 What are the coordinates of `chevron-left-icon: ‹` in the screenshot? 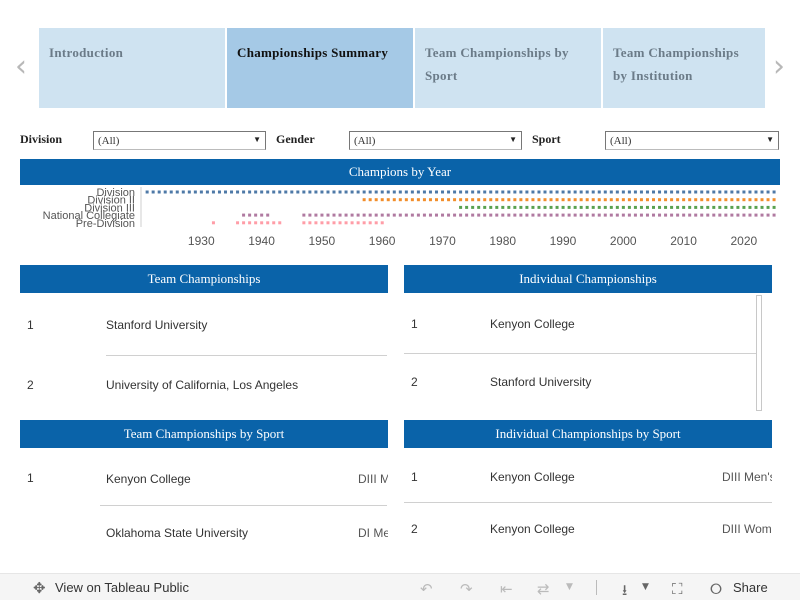 It's located at (21, 66).